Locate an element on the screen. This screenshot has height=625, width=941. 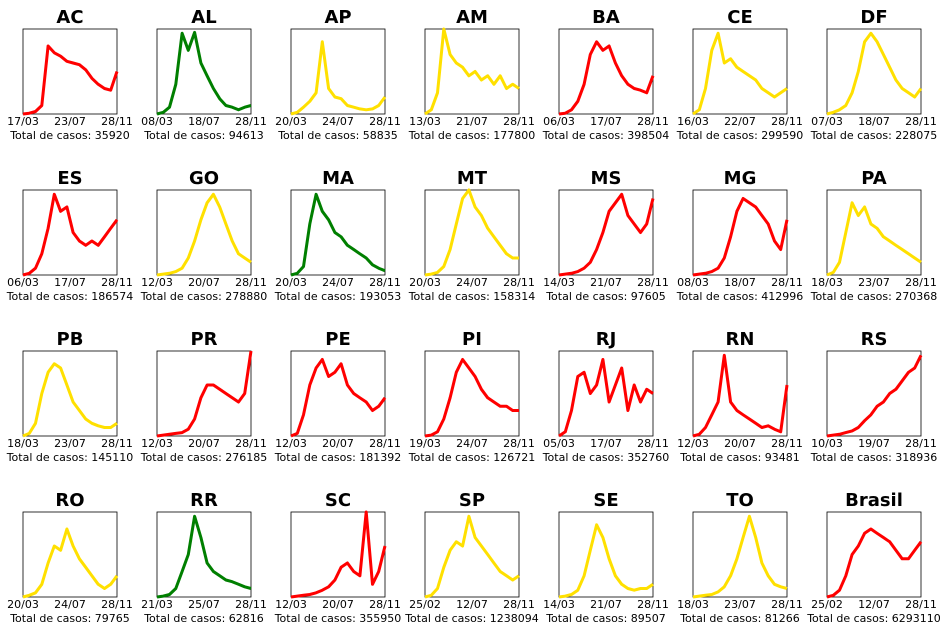
x-axis-label: Total de casos: 412996 is located at coordinates (740, 296).